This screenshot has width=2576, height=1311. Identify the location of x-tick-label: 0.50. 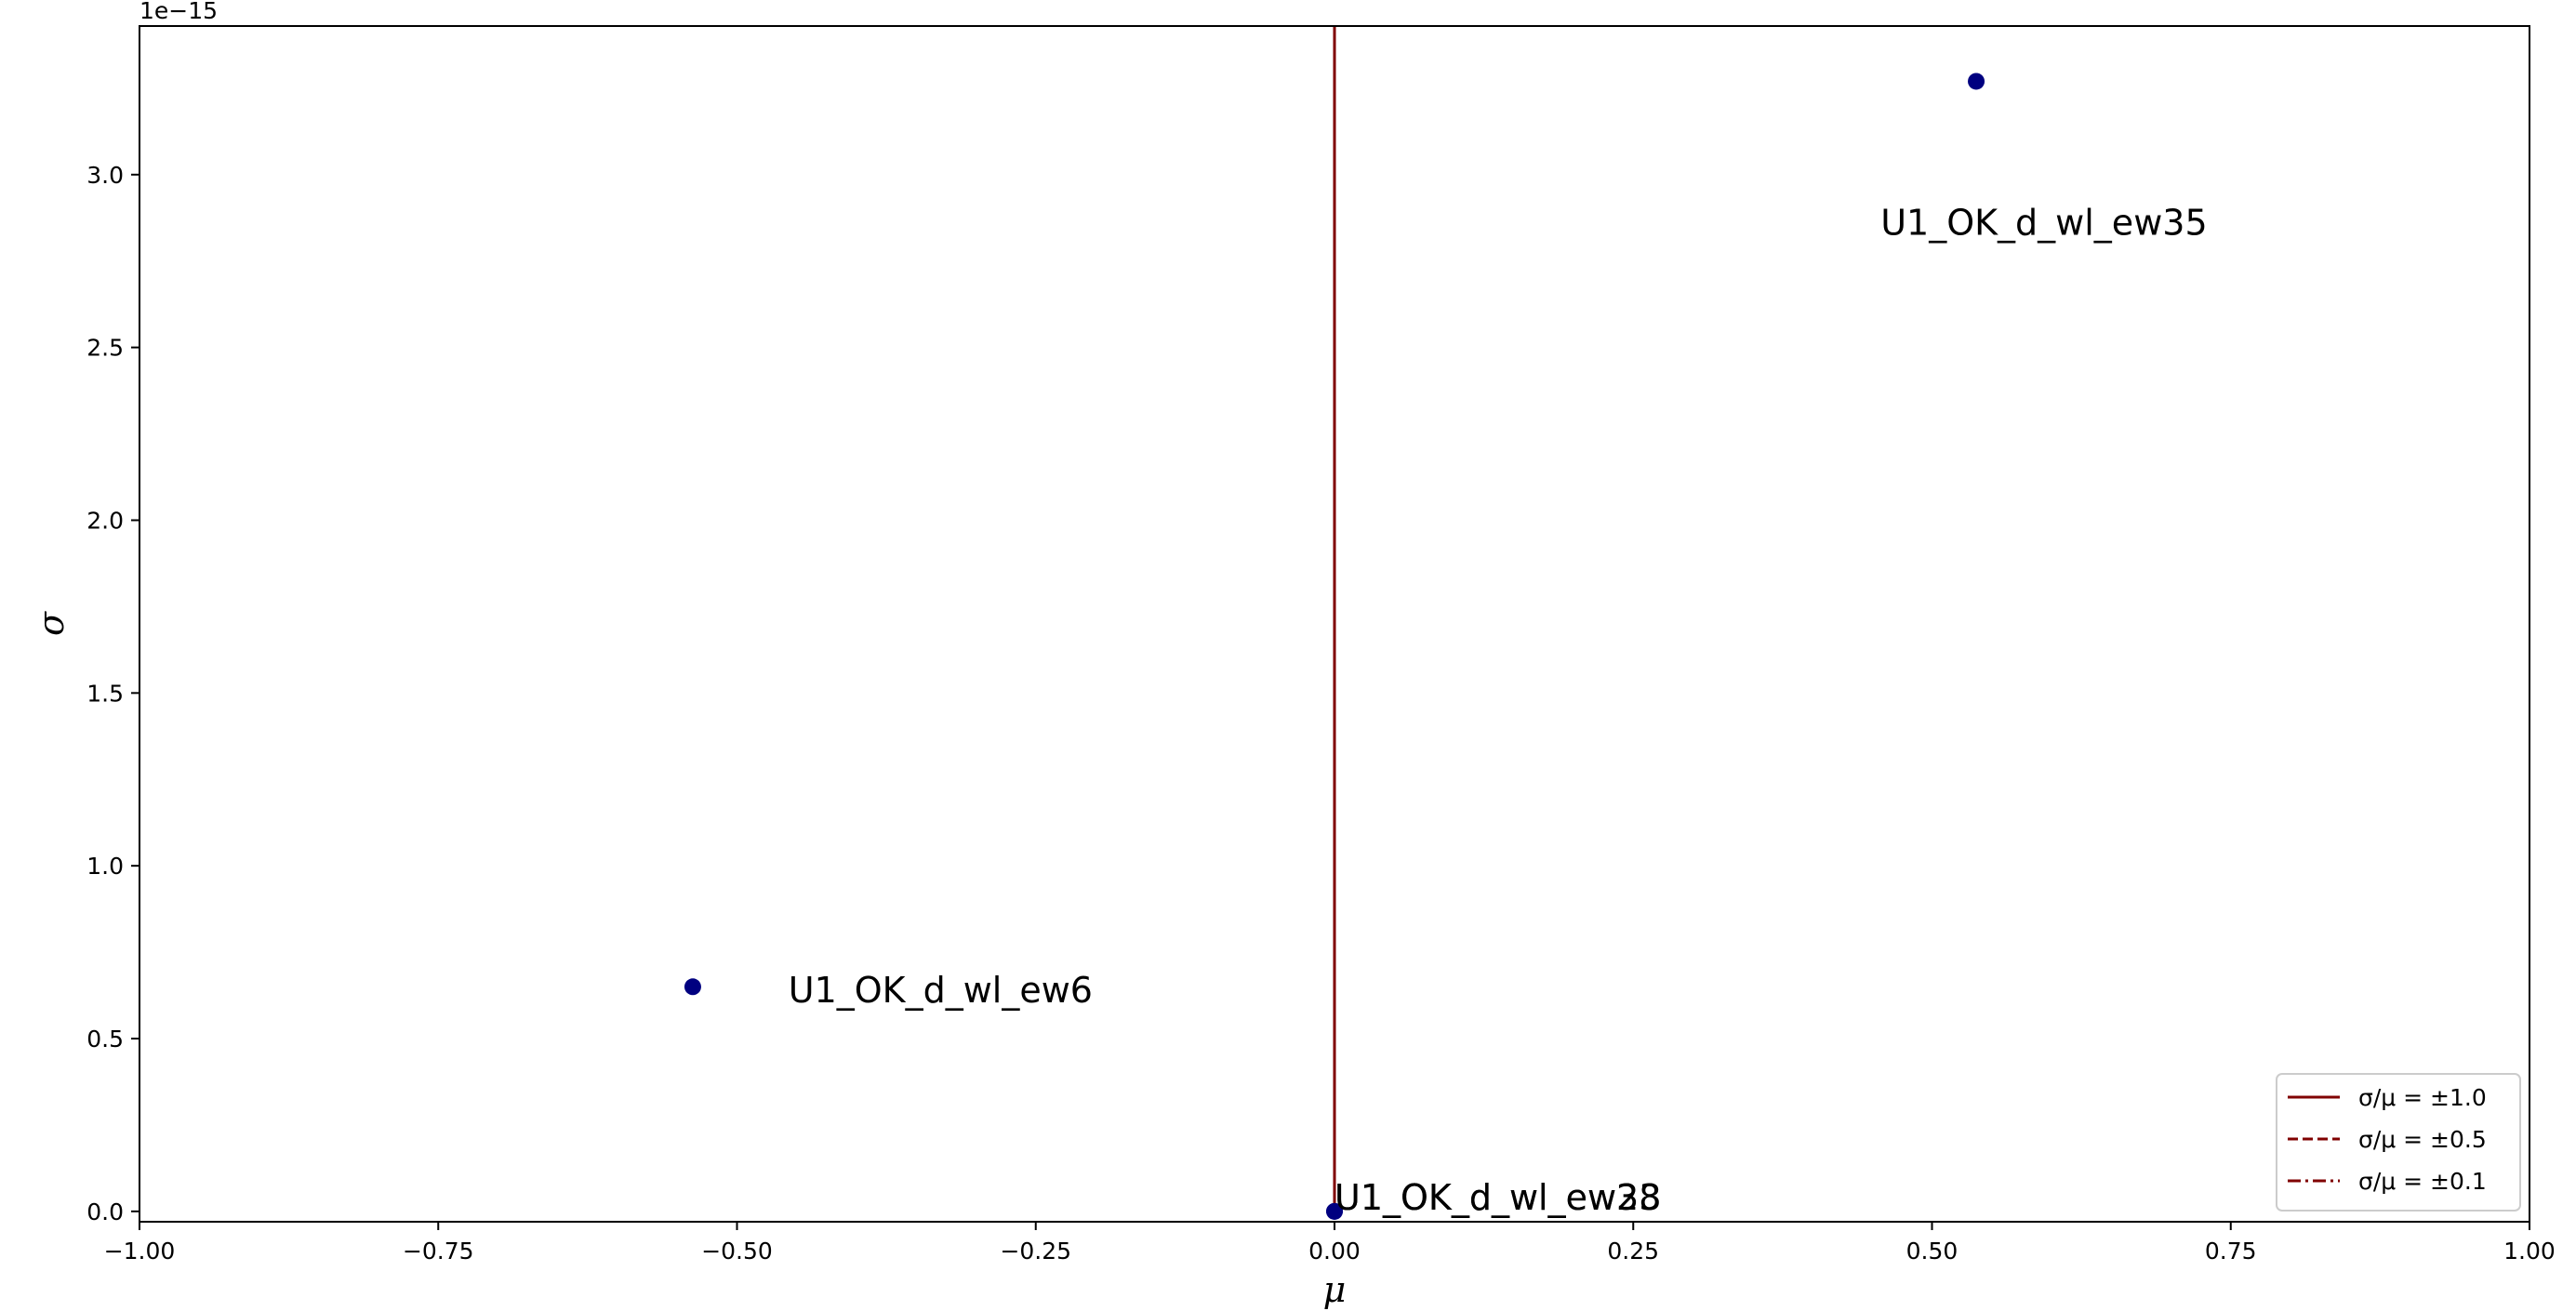
(1932, 1251).